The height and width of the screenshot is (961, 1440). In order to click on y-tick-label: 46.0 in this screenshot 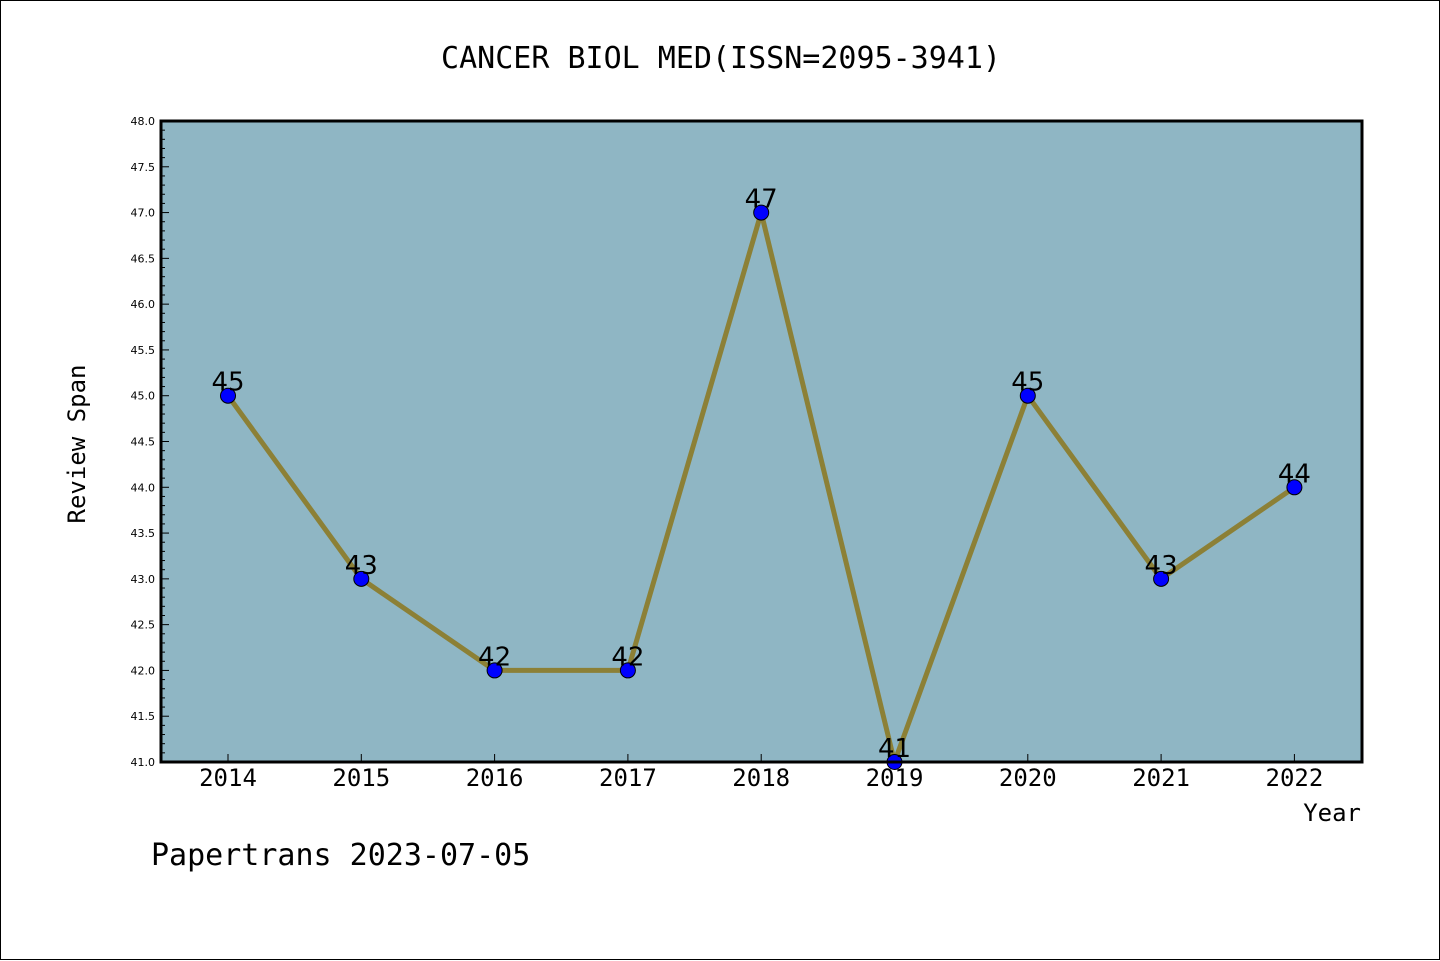, I will do `click(143, 304)`.